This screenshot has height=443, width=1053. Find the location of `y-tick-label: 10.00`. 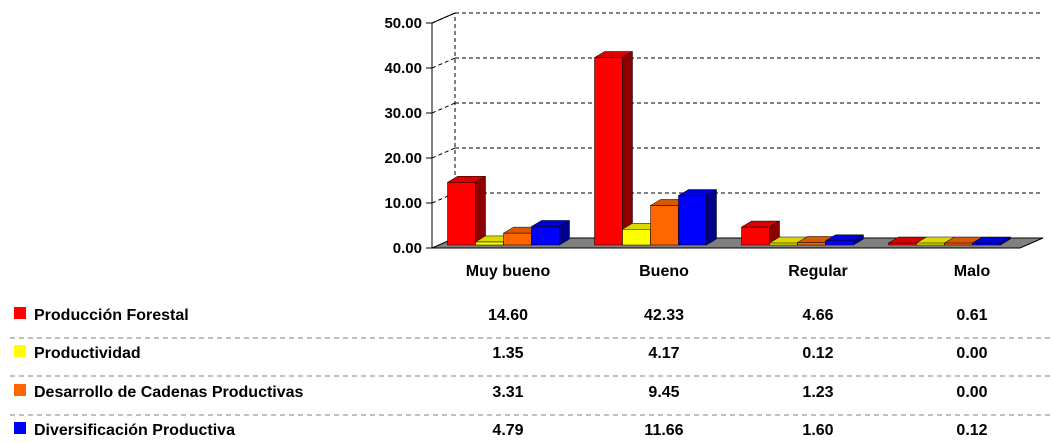

y-tick-label: 10.00 is located at coordinates (403, 203).